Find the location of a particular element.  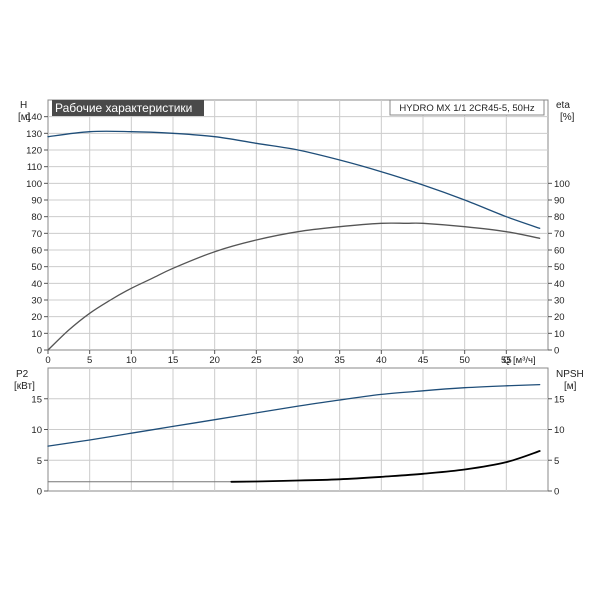

h-tick-label: 40 is located at coordinates (36, 284).